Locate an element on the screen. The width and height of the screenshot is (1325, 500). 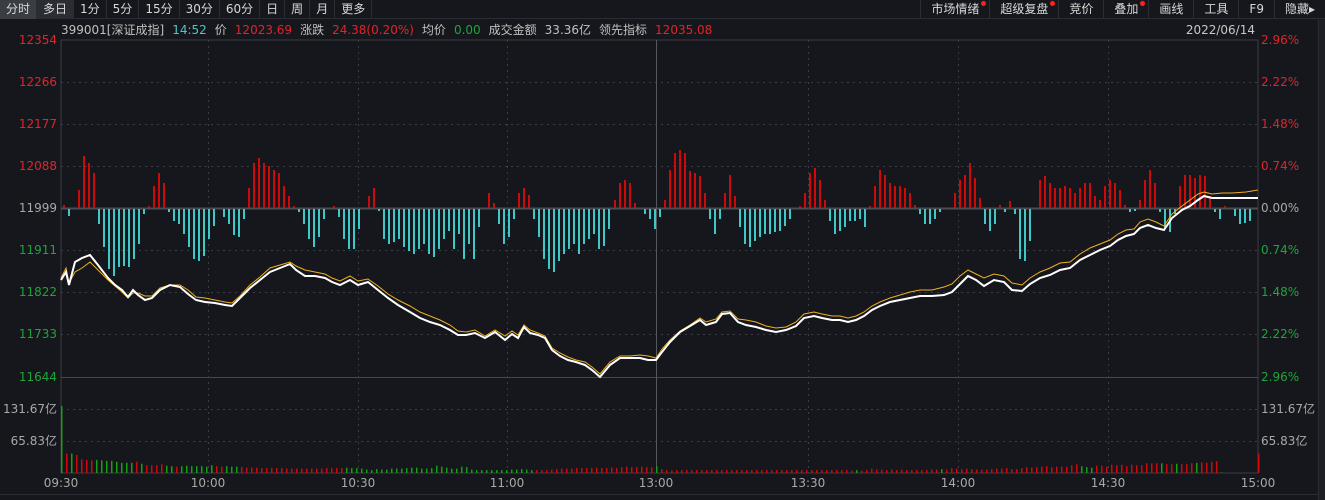
toolbar-button-3: 叠加 is located at coordinates (1125, 9).